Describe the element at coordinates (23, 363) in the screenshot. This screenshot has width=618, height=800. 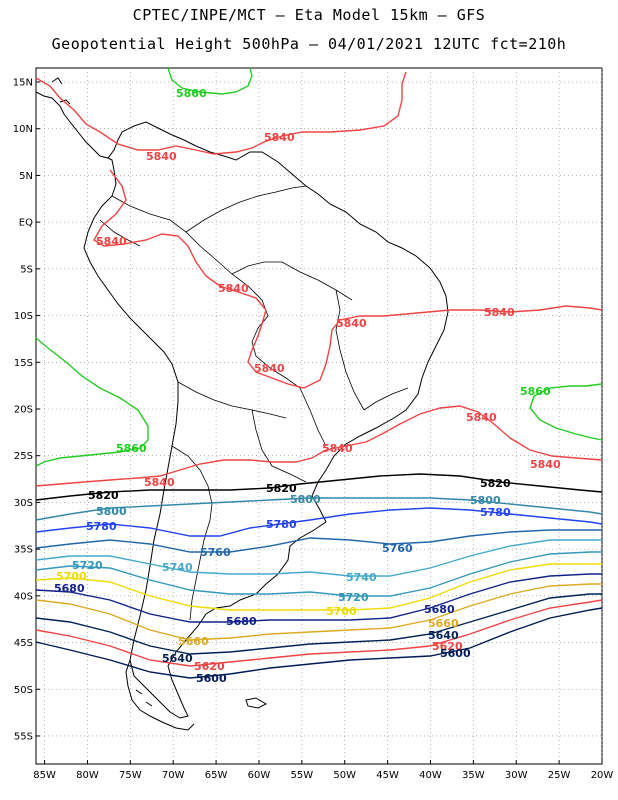
I see `lat-tick-label: 15S` at that location.